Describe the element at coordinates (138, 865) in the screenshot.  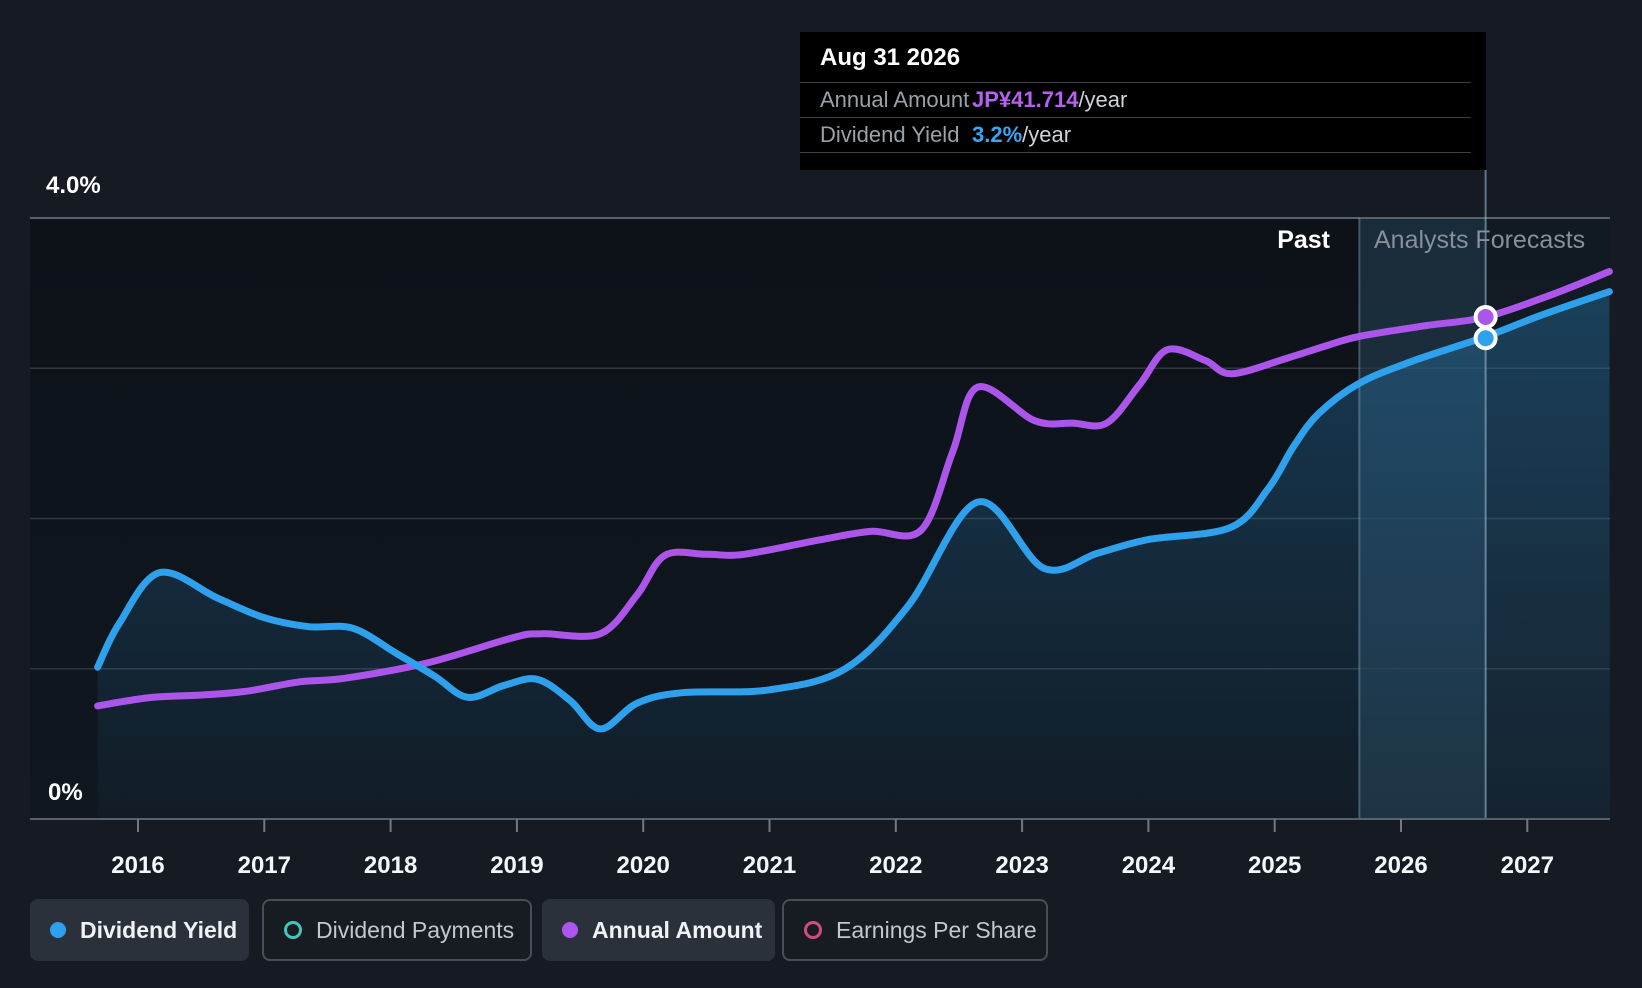
I see `year-label-2016: 2016` at that location.